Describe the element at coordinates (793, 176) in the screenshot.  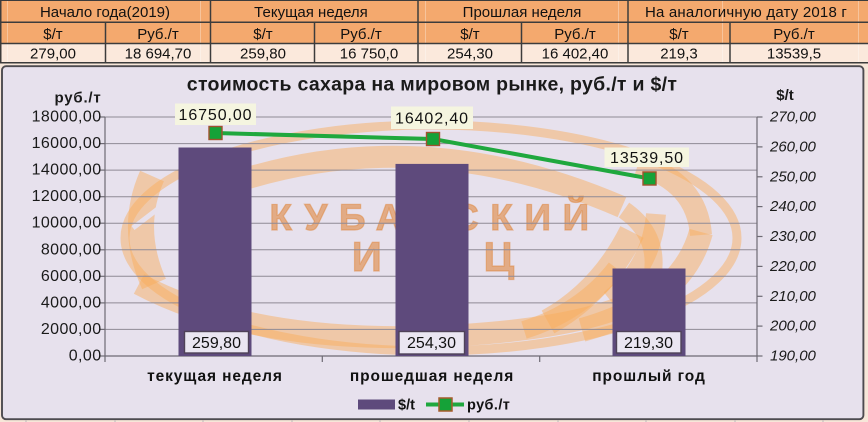
I see `svg-text: 250,00` at that location.